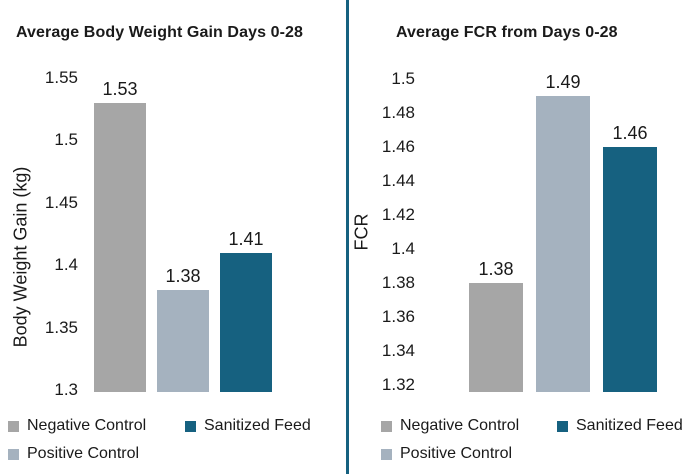 Image resolution: width=696 pixels, height=474 pixels. Describe the element at coordinates (61, 202) in the screenshot. I see `y-tick-label: 1.45` at that location.